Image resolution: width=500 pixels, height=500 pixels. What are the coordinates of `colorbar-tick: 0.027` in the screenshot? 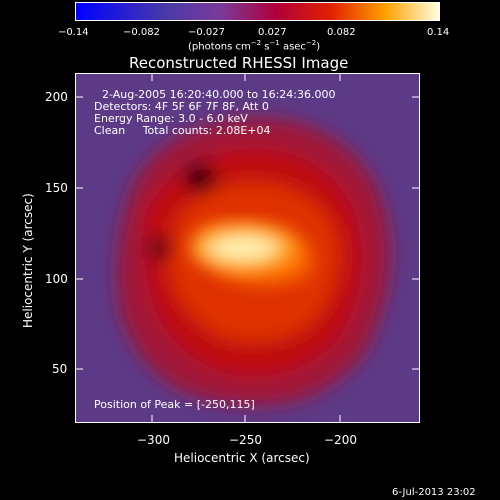 It's located at (272, 32).